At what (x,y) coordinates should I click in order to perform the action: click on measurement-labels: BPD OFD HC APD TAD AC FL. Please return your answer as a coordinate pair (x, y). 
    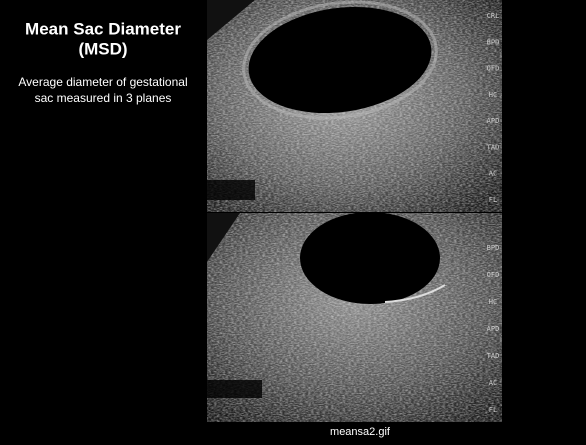
    Looking at the image, I should click on (493, 329).